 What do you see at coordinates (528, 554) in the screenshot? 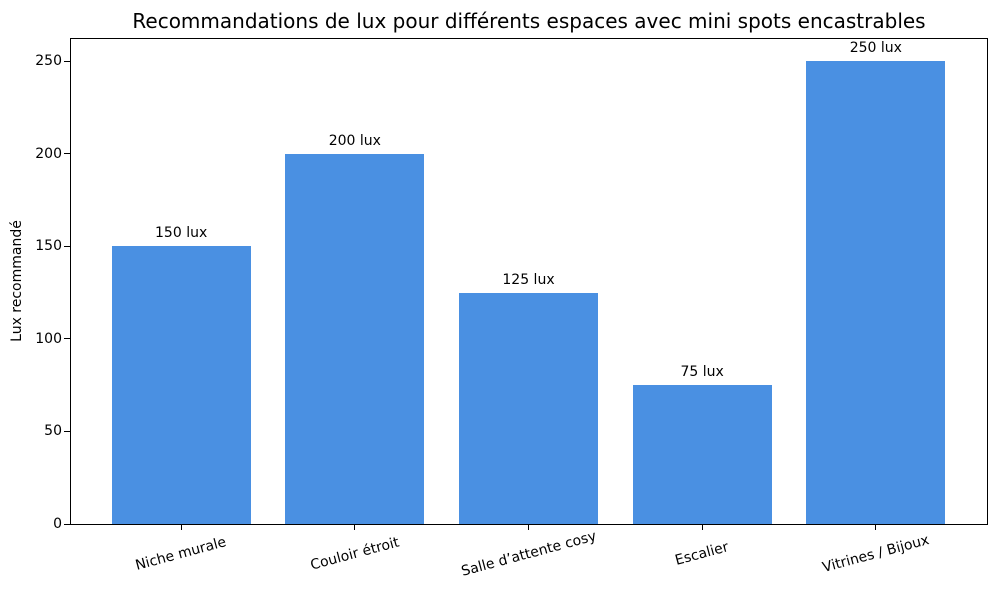
I see `x-tick-label: Salle d’attente cosy` at bounding box center [528, 554].